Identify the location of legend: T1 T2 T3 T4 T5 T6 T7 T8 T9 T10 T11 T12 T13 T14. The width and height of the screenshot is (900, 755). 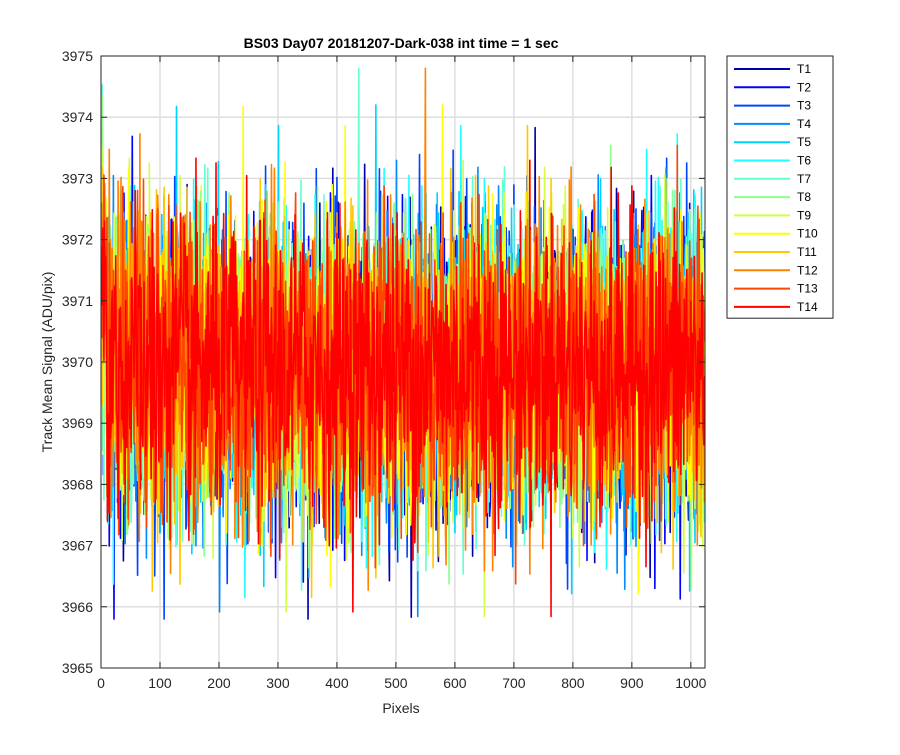
(780, 187).